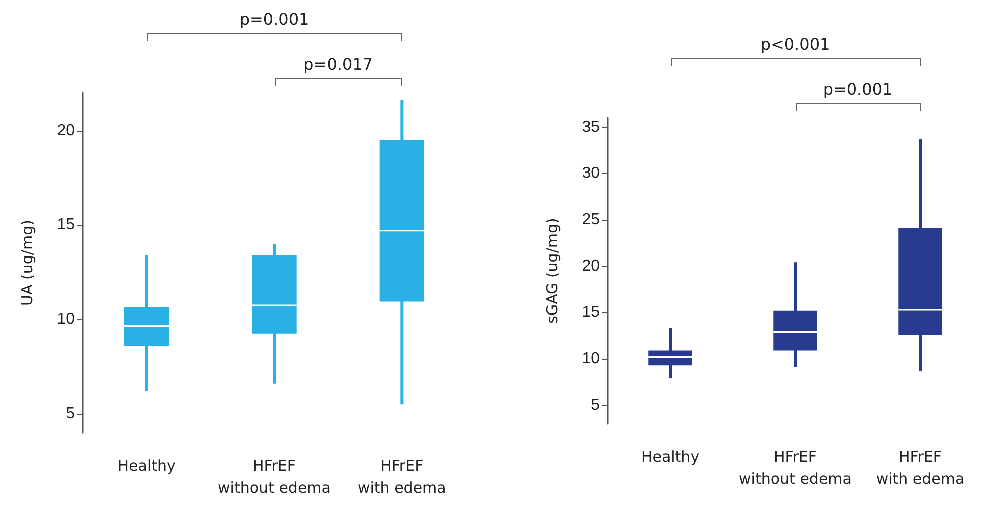 This screenshot has height=505, width=993. Describe the element at coordinates (795, 44) in the screenshot. I see `text: p<0.001` at that location.